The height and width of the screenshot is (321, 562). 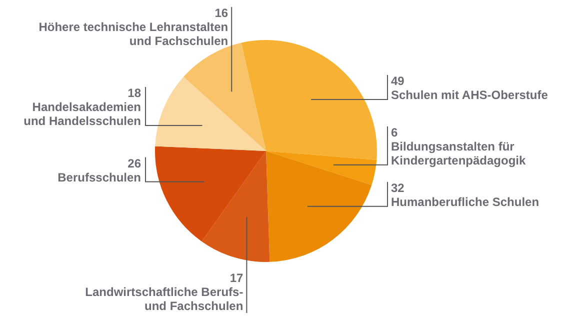 I want to click on data-label: 49, so click(x=398, y=81).